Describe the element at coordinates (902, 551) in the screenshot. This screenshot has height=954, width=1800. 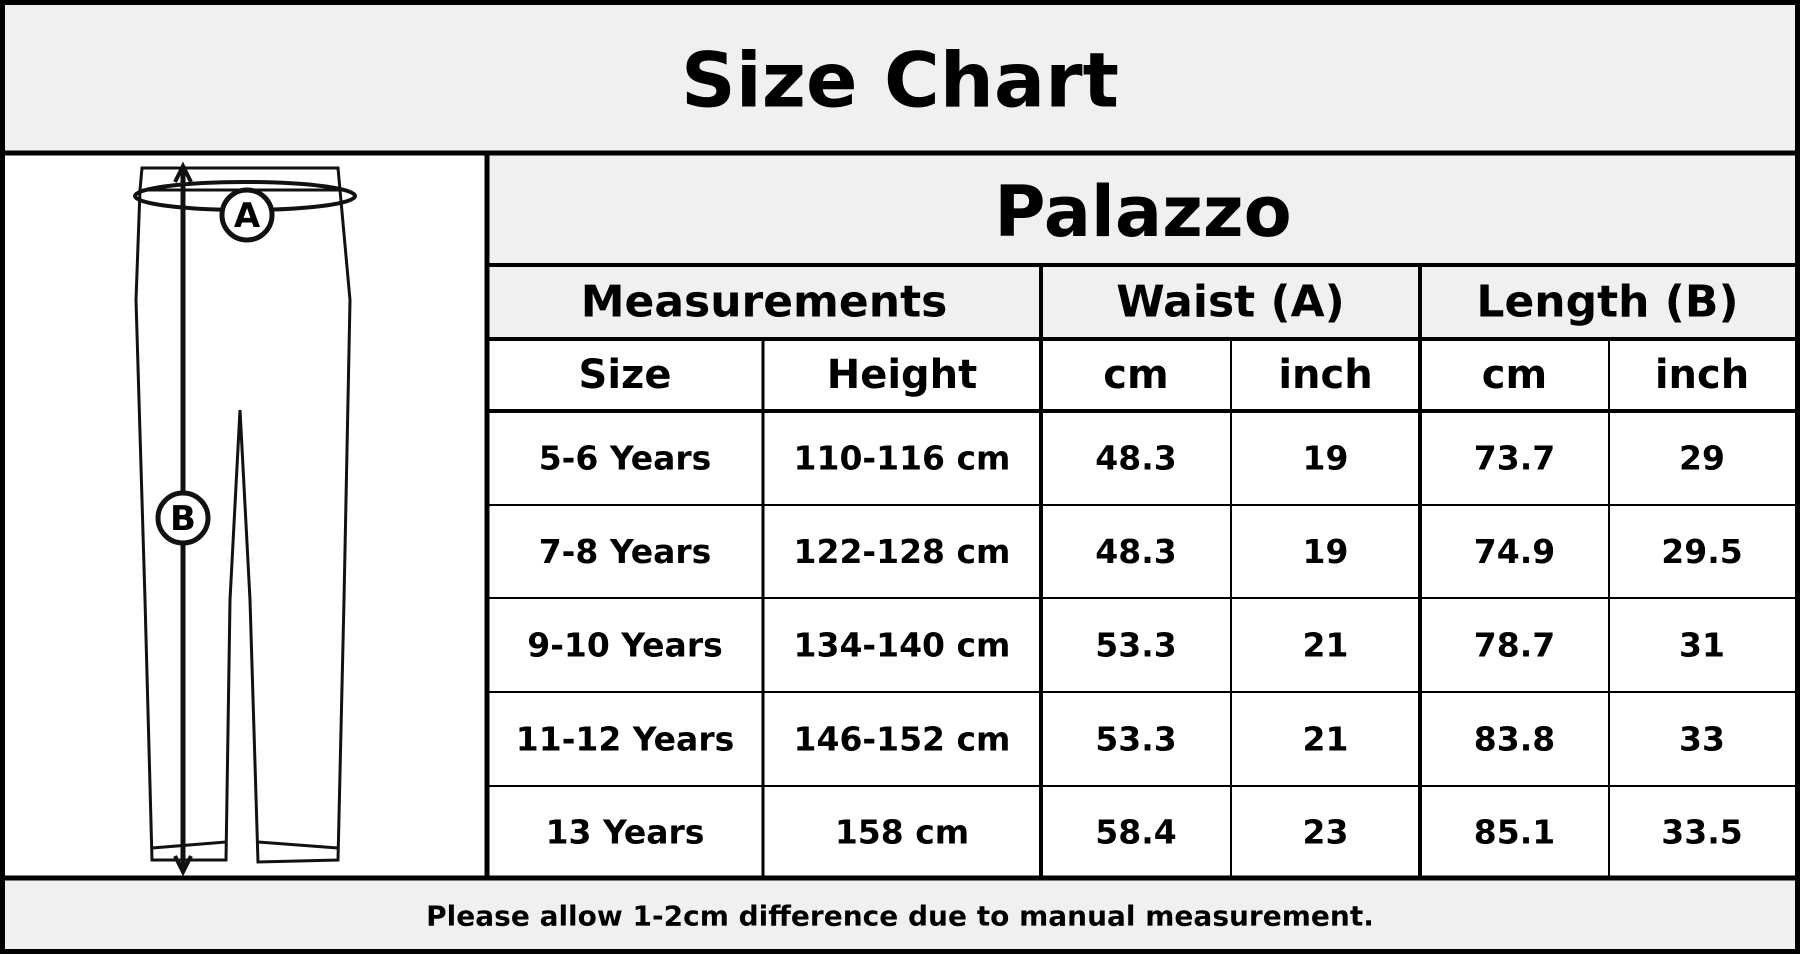
I see `table-cell: 122-128 cm` at that location.